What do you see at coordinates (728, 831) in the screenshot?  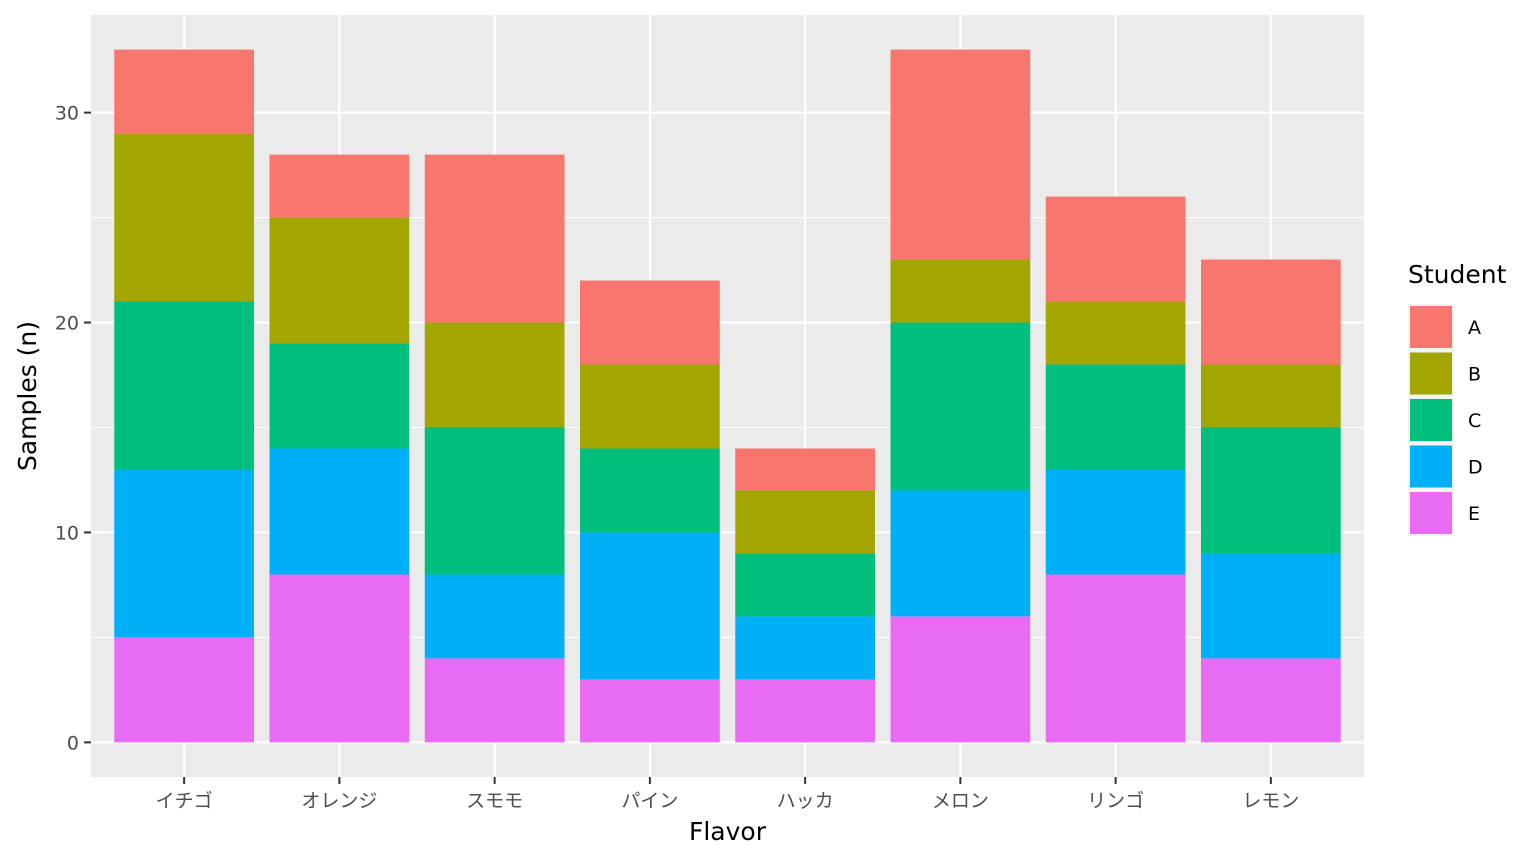 I see `x-axis-title: Flavor` at bounding box center [728, 831].